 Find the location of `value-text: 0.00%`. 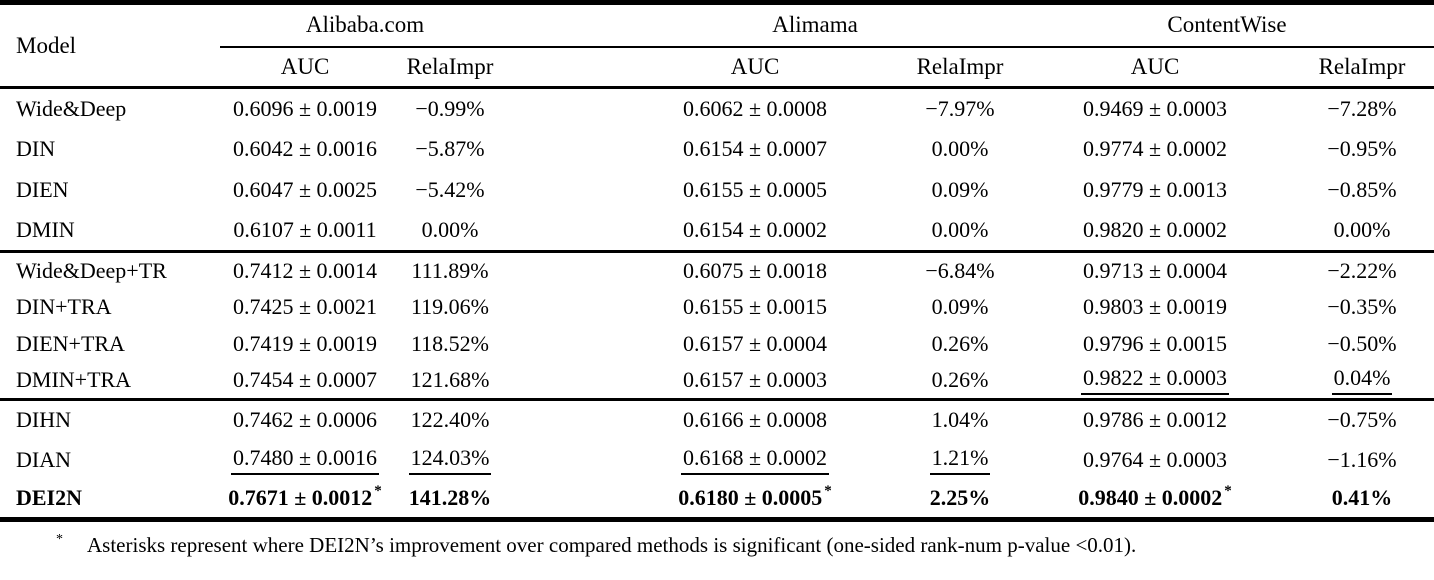

value-text: 0.00% is located at coordinates (1362, 230).